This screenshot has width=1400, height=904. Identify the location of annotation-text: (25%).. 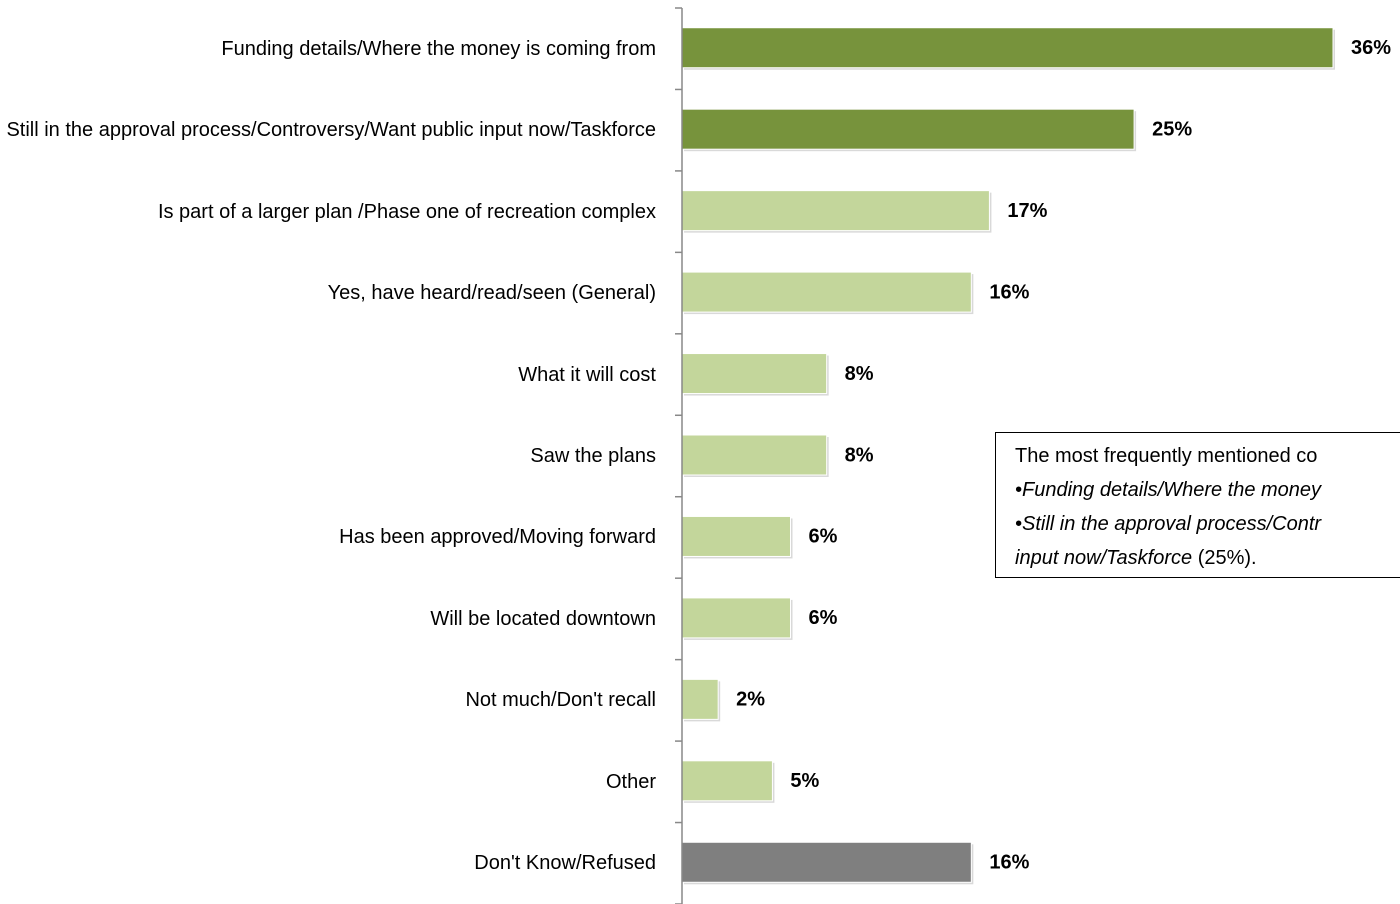
(1224, 558).